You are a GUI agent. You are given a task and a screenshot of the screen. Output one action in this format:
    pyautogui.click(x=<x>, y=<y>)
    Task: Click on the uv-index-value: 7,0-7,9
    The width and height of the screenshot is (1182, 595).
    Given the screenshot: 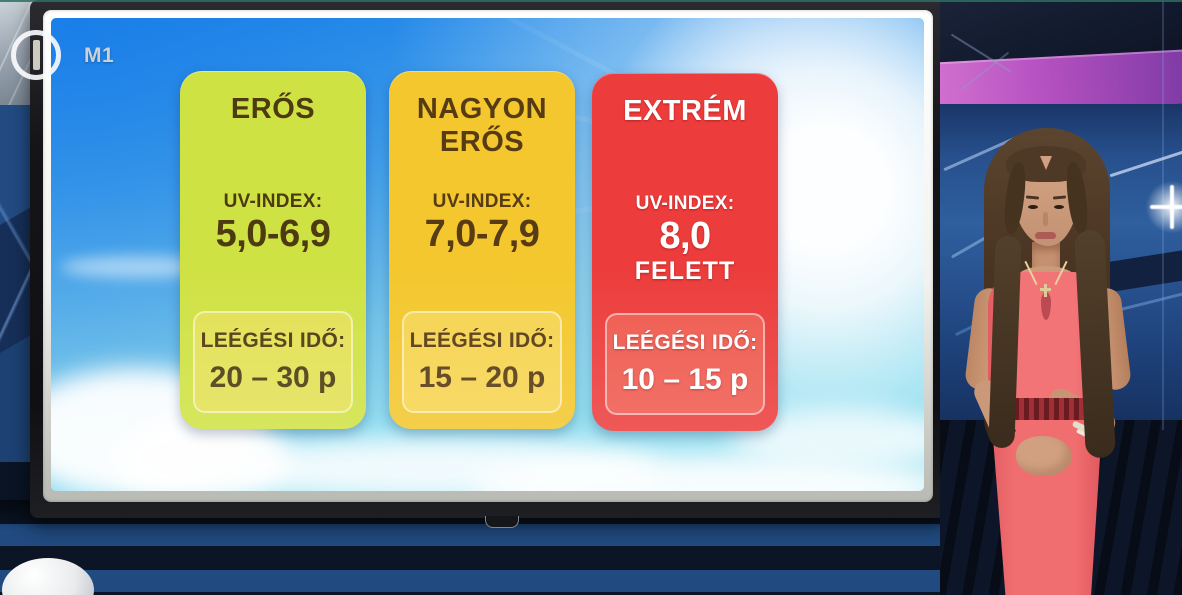 What is the action you would take?
    pyautogui.click(x=482, y=234)
    